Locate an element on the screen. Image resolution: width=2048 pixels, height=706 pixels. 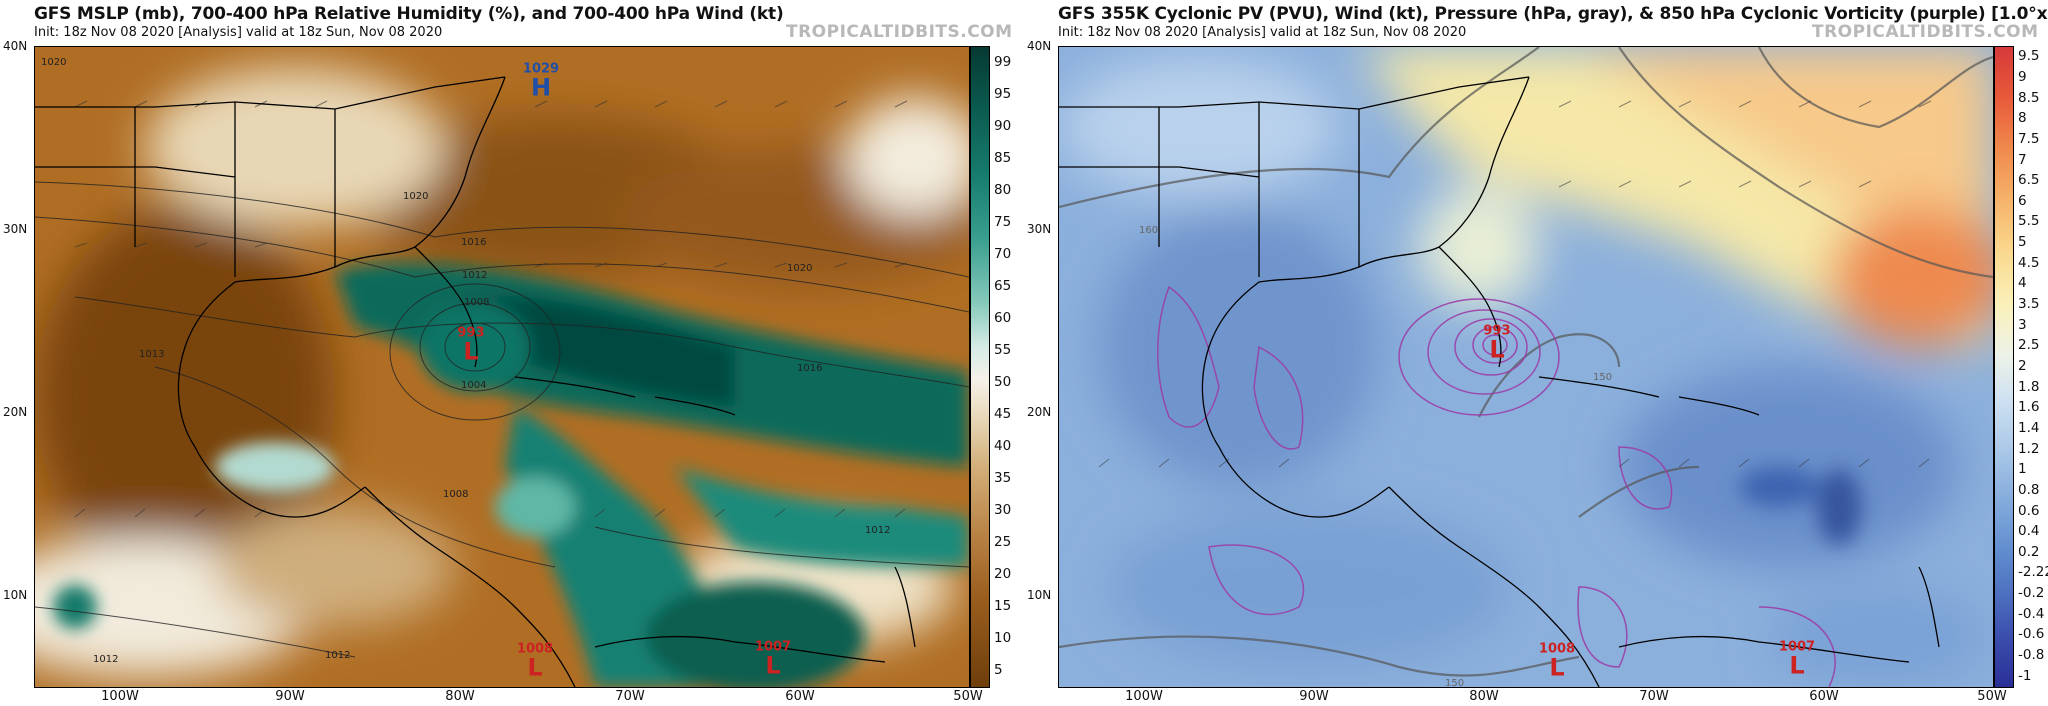
left-lon-label-90w: 90W is located at coordinates (290, 696).